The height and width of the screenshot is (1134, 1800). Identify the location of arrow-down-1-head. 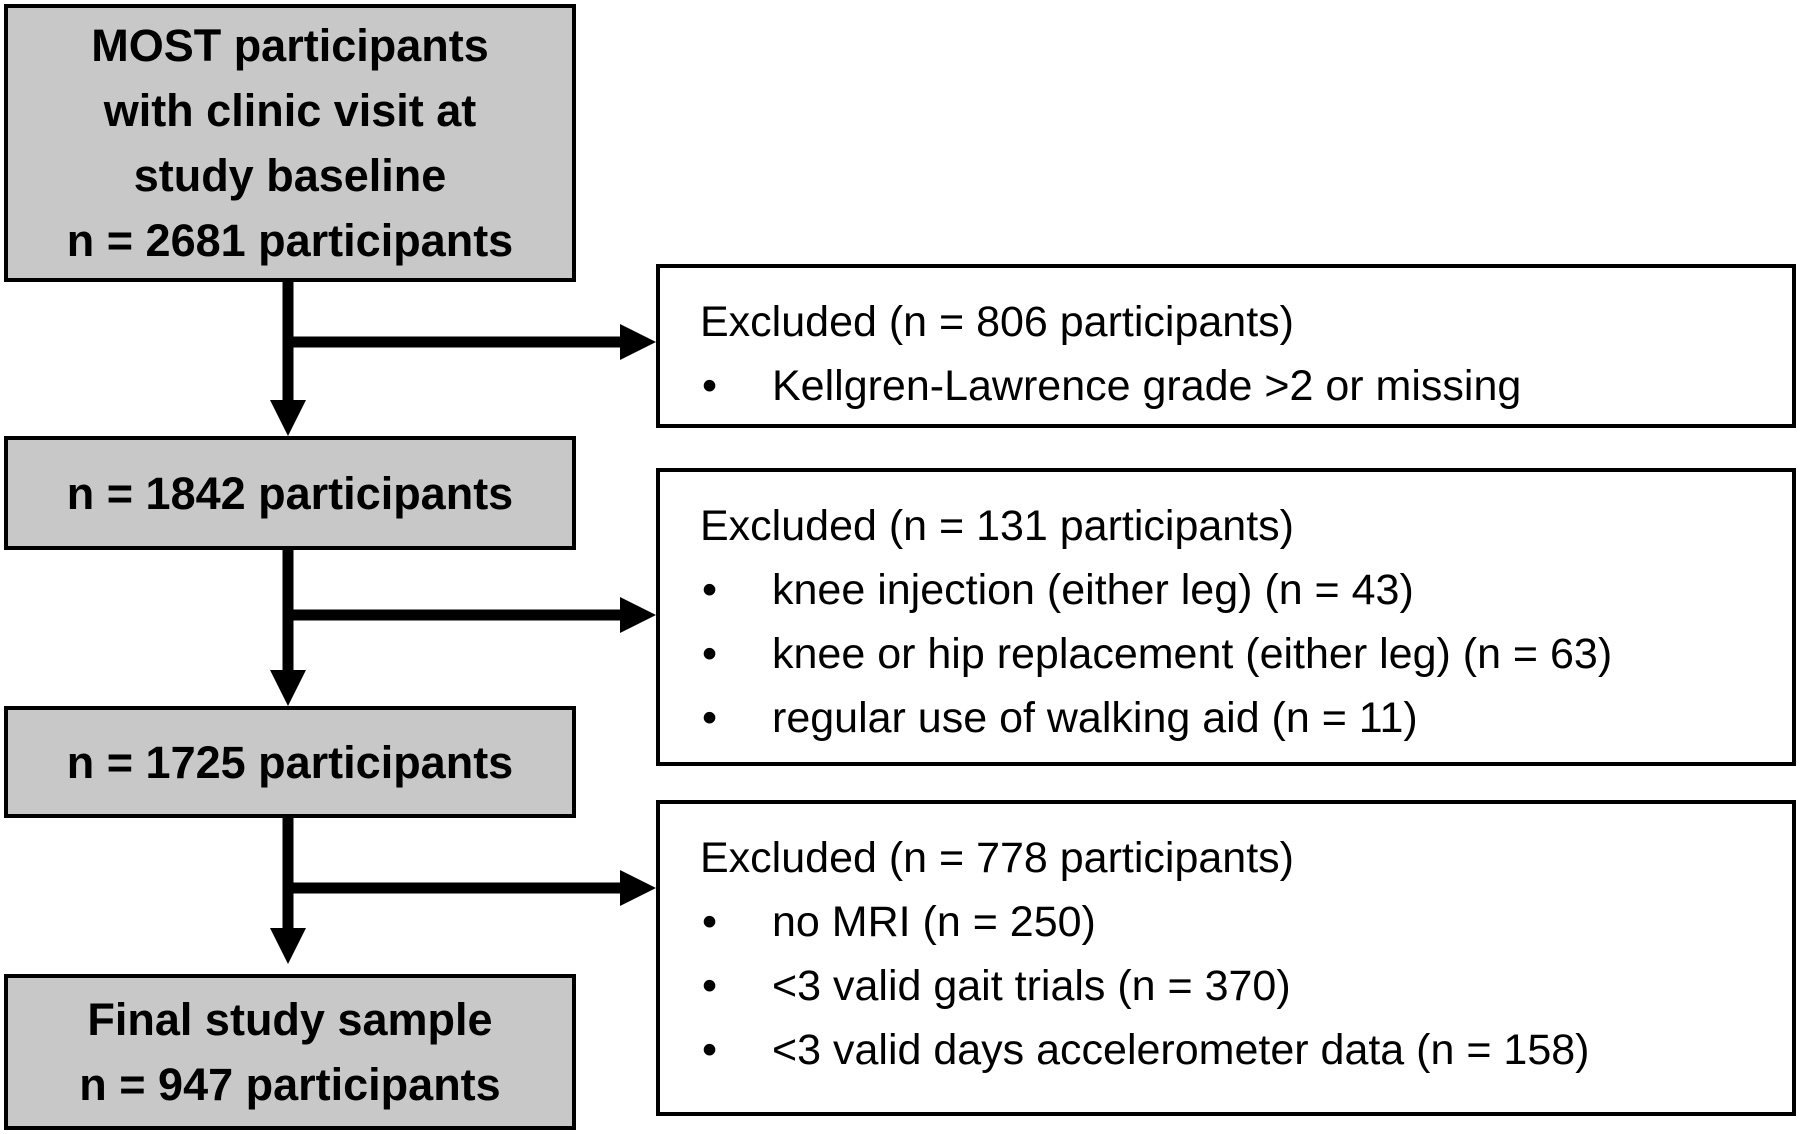
(288, 418).